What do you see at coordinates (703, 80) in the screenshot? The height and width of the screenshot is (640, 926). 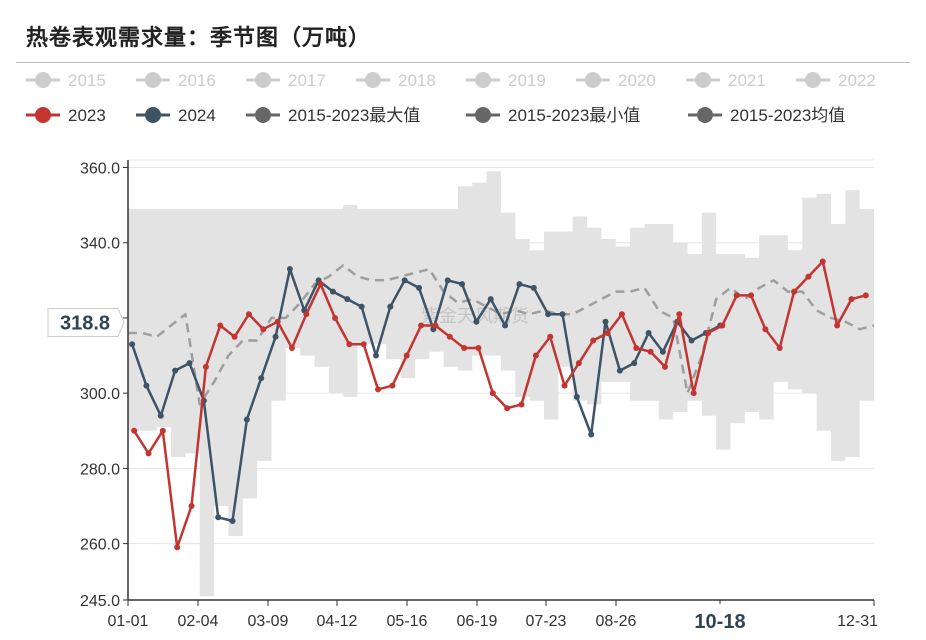 I see `legend-item-2021-marker` at bounding box center [703, 80].